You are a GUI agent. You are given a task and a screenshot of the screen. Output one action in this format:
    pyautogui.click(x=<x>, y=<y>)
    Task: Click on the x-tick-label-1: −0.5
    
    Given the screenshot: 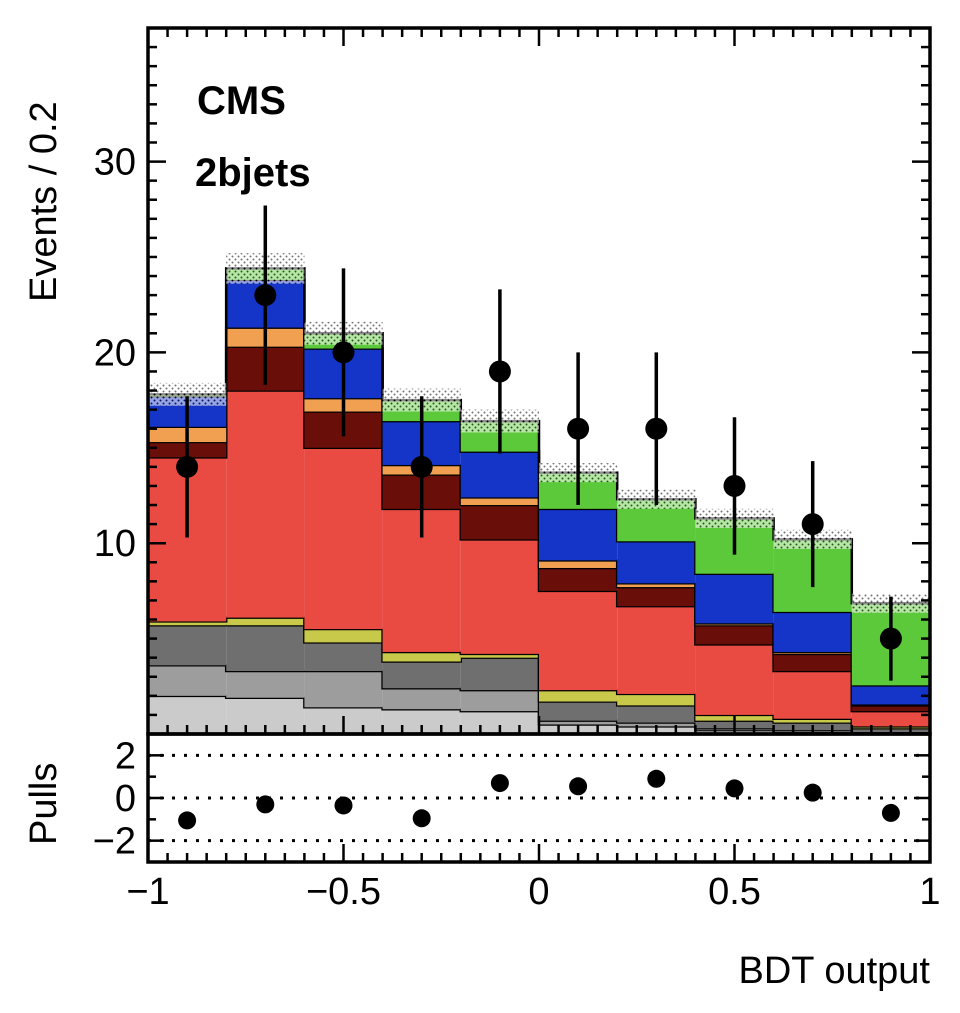 What is the action you would take?
    pyautogui.click(x=343, y=892)
    